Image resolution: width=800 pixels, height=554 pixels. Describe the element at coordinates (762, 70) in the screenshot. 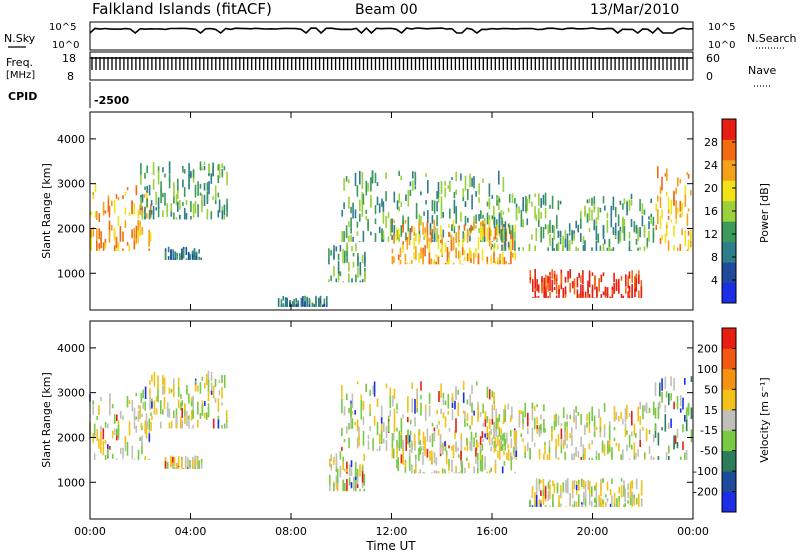

I see `nave-label: Nave` at that location.